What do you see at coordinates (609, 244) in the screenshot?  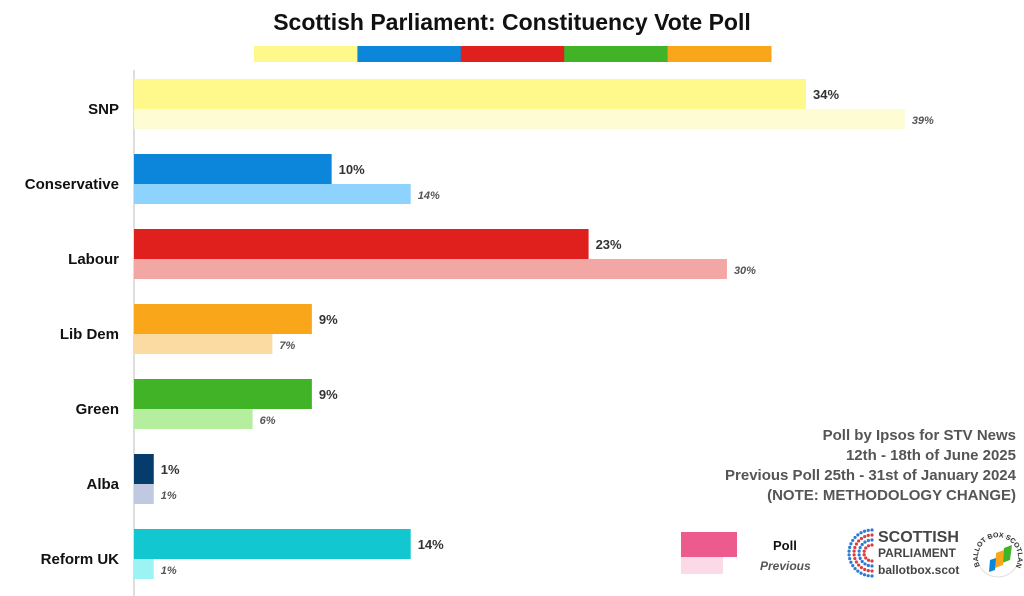 I see `data-label-poll: 23%` at bounding box center [609, 244].